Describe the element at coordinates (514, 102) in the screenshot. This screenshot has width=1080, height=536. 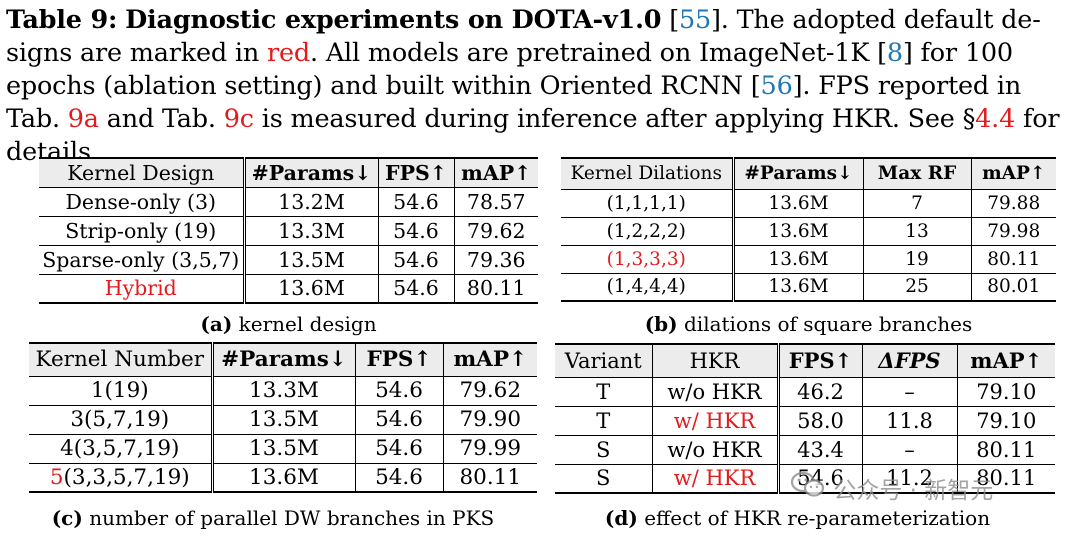
I see `caption-text: . FPS reported in Tab.` at that location.